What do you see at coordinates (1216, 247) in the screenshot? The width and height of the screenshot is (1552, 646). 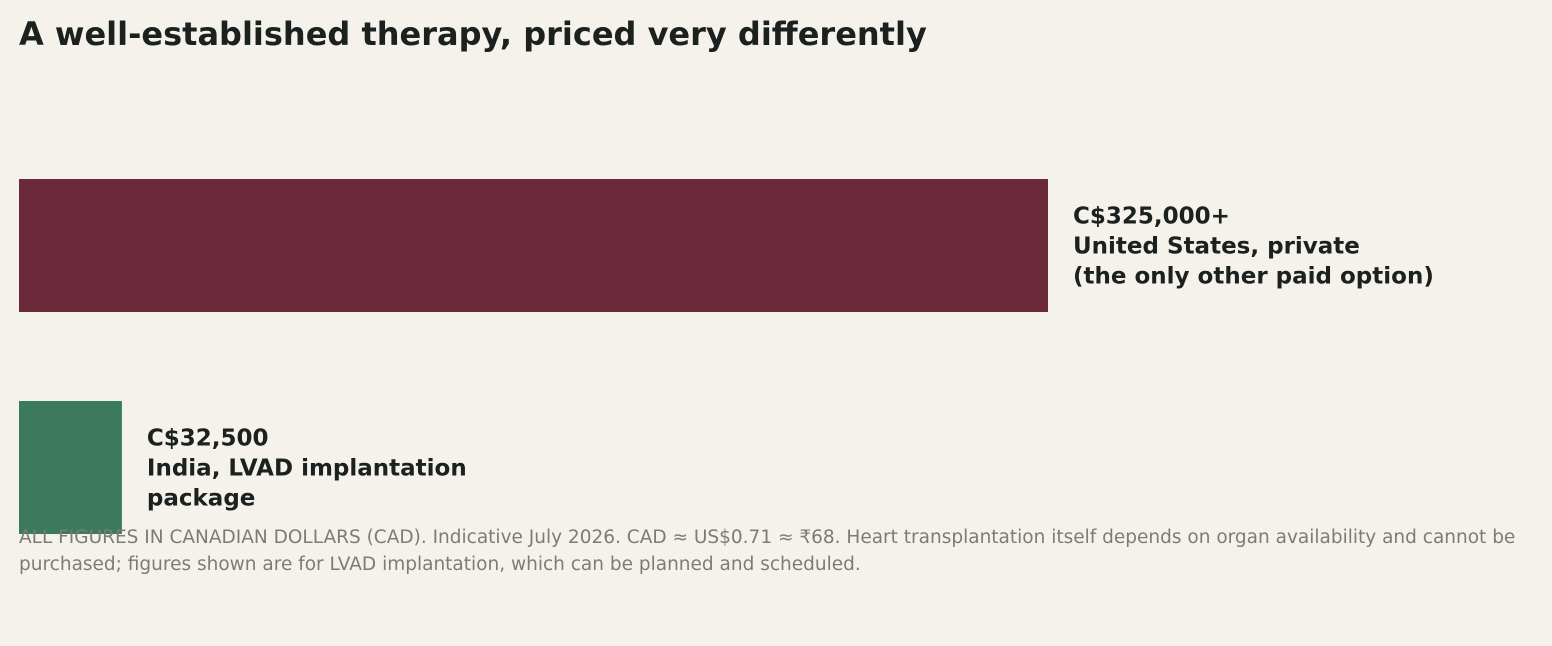 I see `category-label-0-0: United States, private` at bounding box center [1216, 247].